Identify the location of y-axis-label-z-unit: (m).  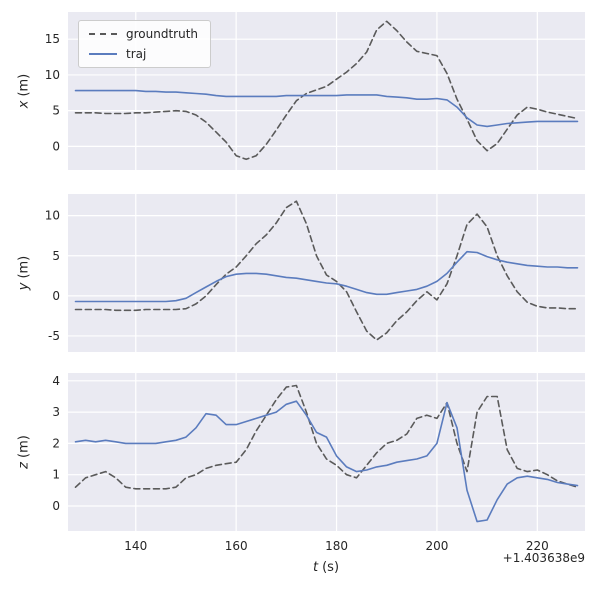
(24, 446).